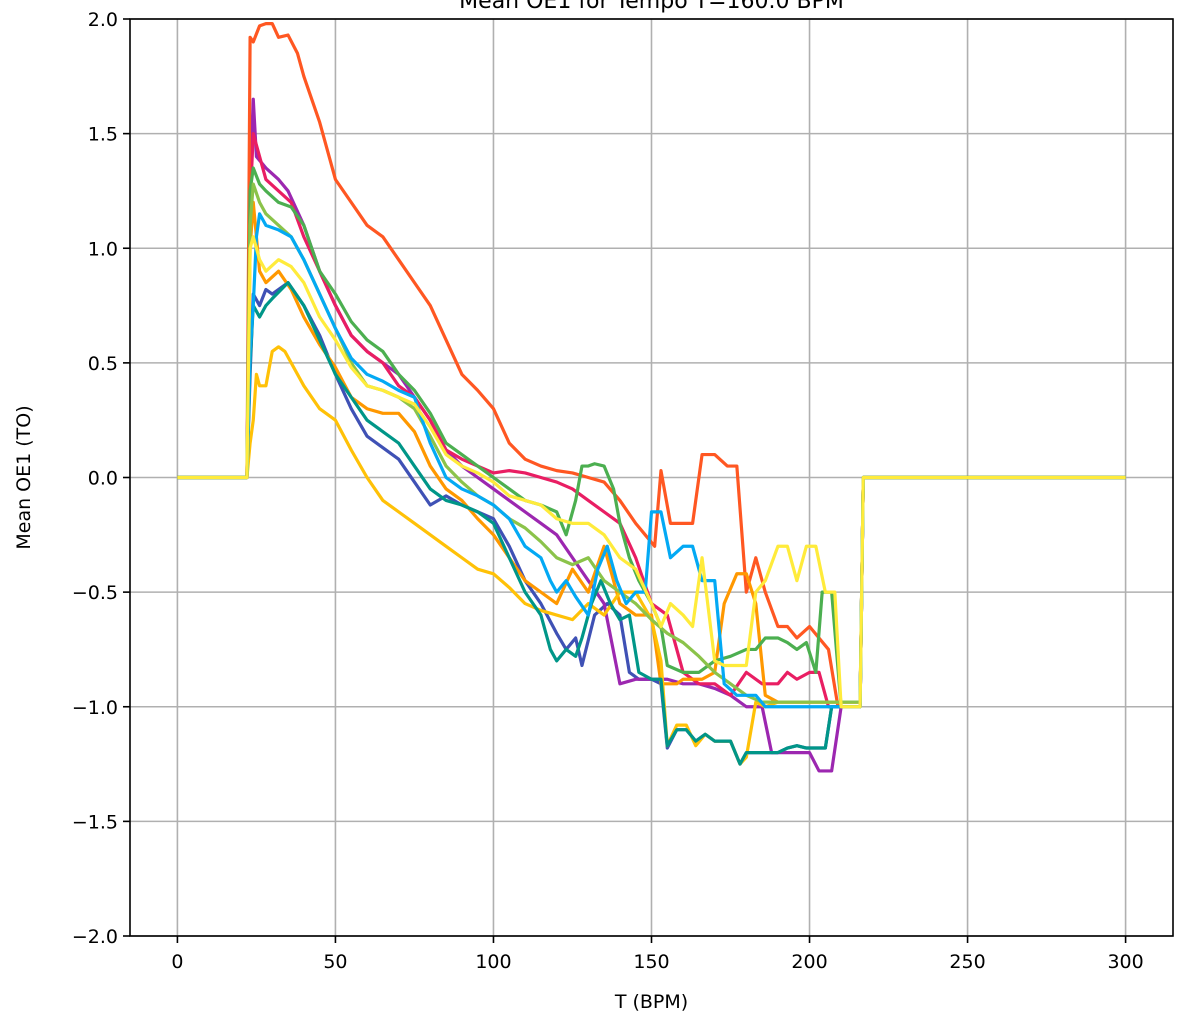 This screenshot has height=1018, width=1183. What do you see at coordinates (1125, 962) in the screenshot?
I see `x-tick-label: 300` at bounding box center [1125, 962].